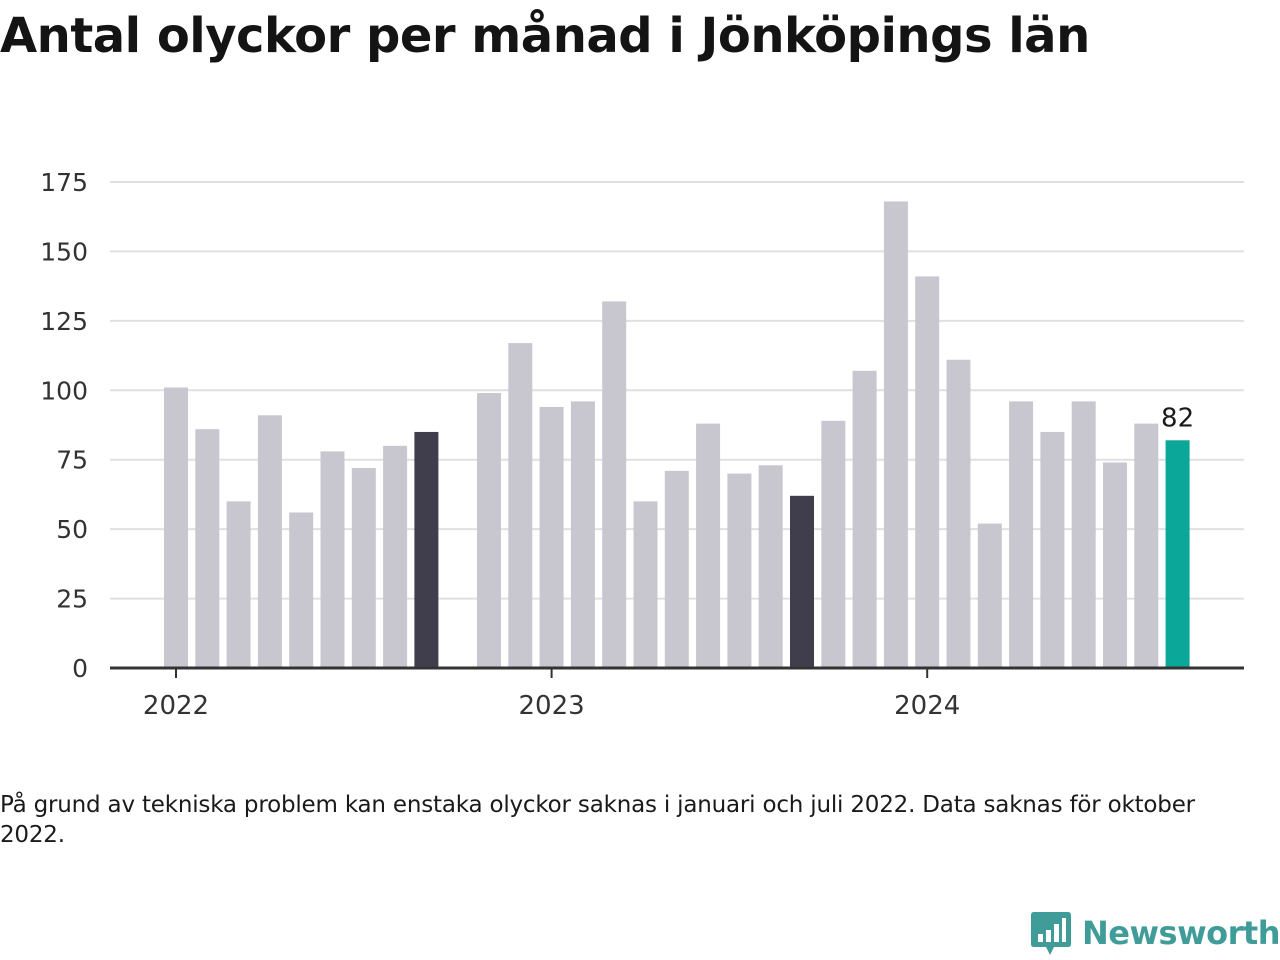  What do you see at coordinates (545, 36) in the screenshot?
I see `chart-title: Antal olyckor per månad i Jönköpings län` at bounding box center [545, 36].